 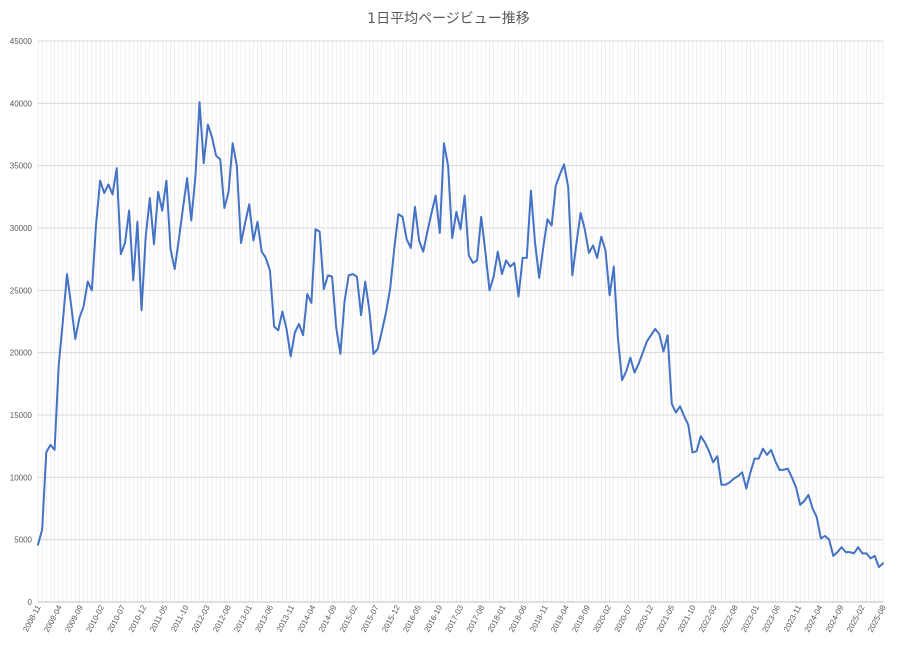 I want to click on y-tick-label: 45000, so click(x=21, y=41).